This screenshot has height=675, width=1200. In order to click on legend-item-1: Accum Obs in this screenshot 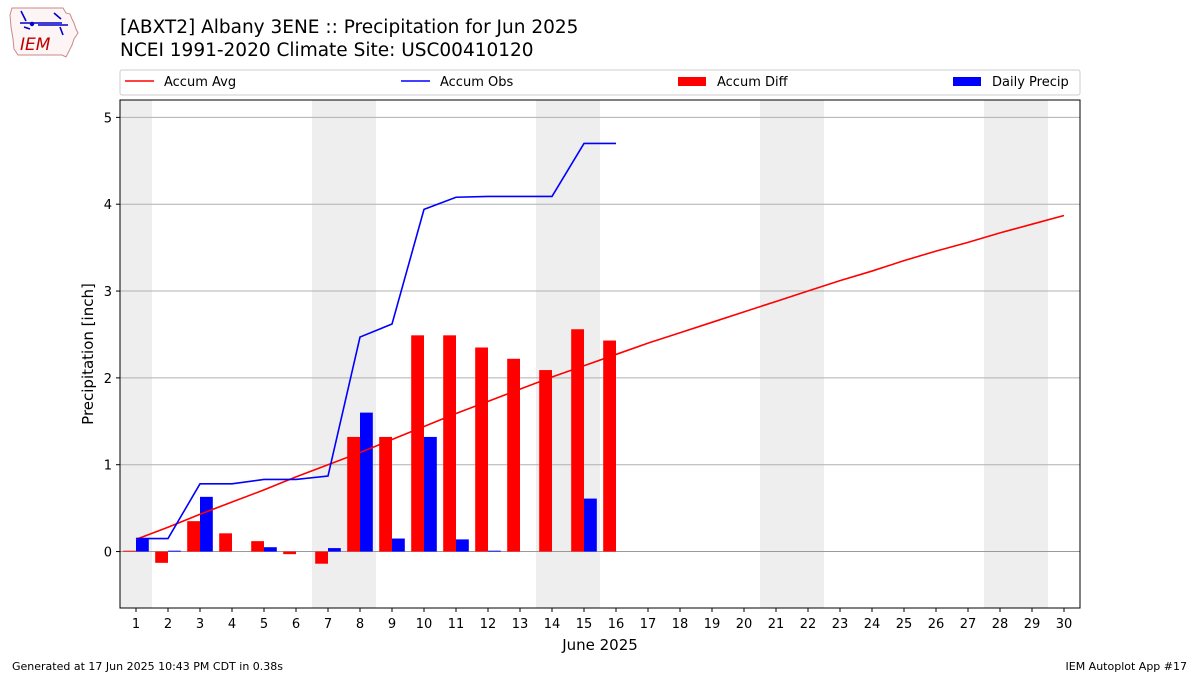, I will do `click(457, 82)`.